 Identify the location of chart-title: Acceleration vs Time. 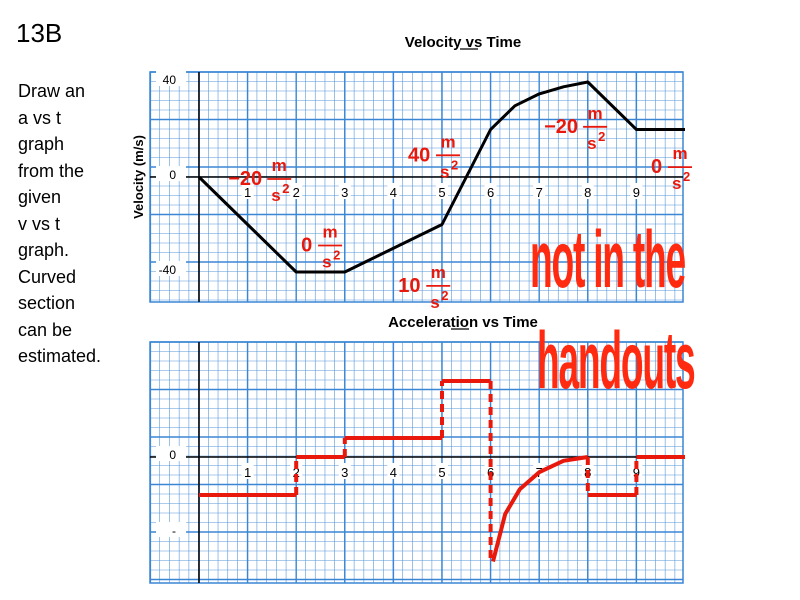
(463, 322).